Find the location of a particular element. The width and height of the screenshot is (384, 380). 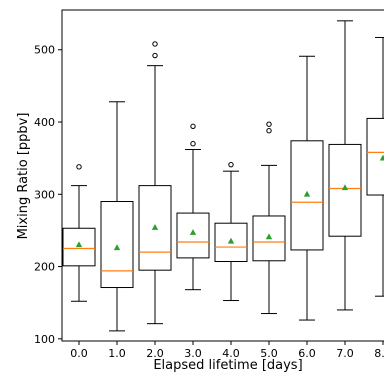

y-tick-label: 200 is located at coordinates (44, 267).